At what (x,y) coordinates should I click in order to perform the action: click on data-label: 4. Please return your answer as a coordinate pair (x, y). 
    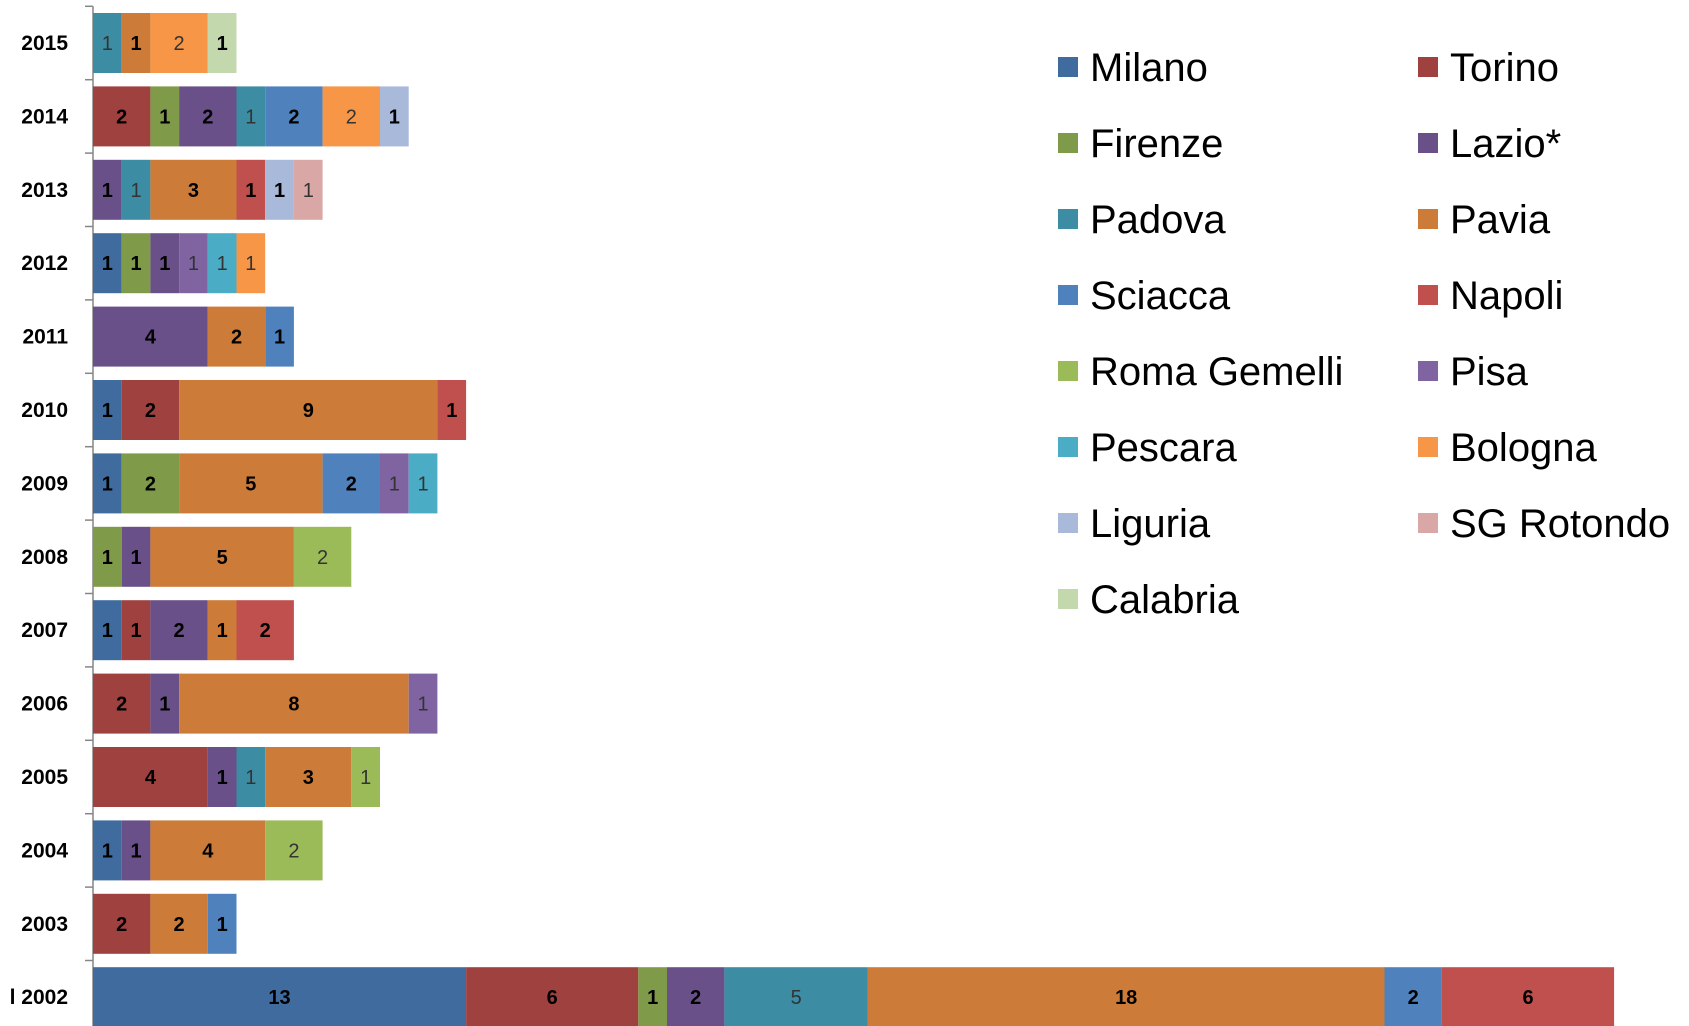
    Looking at the image, I should click on (151, 338).